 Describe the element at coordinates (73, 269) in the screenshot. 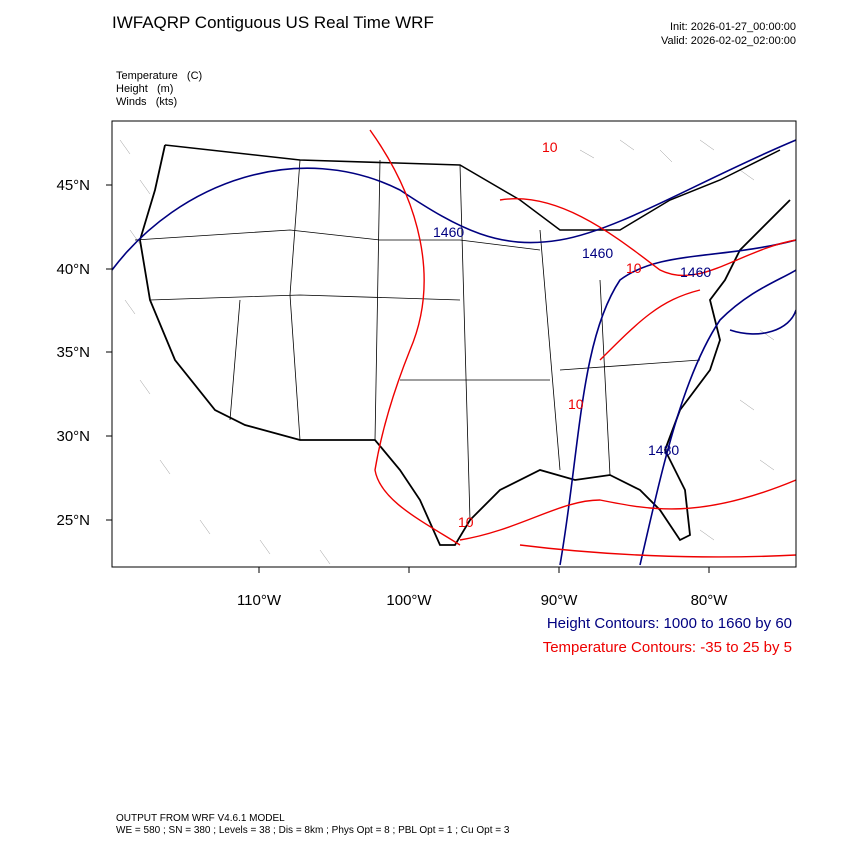

I see `lat-label: 40°N` at that location.